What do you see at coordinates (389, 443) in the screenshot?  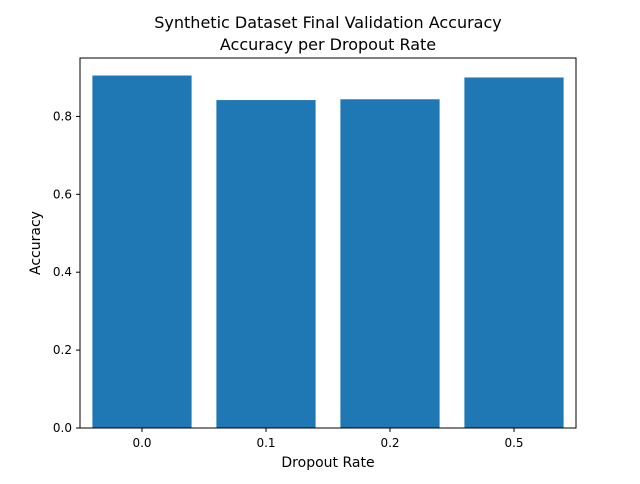 I see `x-tick-label: 0.2` at bounding box center [389, 443].